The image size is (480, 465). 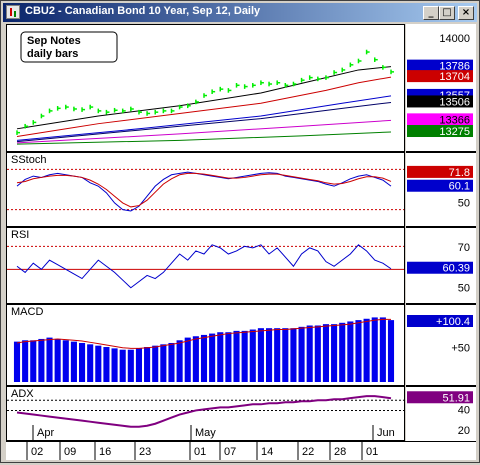 I want to click on annotation-line-2: daily bars, so click(x=52, y=54).